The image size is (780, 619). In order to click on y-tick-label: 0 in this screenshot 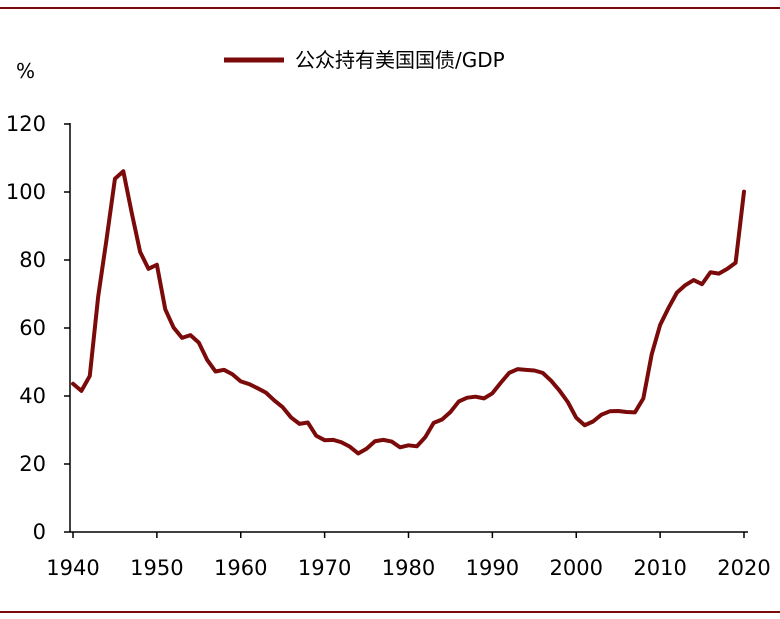, I will do `click(39, 532)`.